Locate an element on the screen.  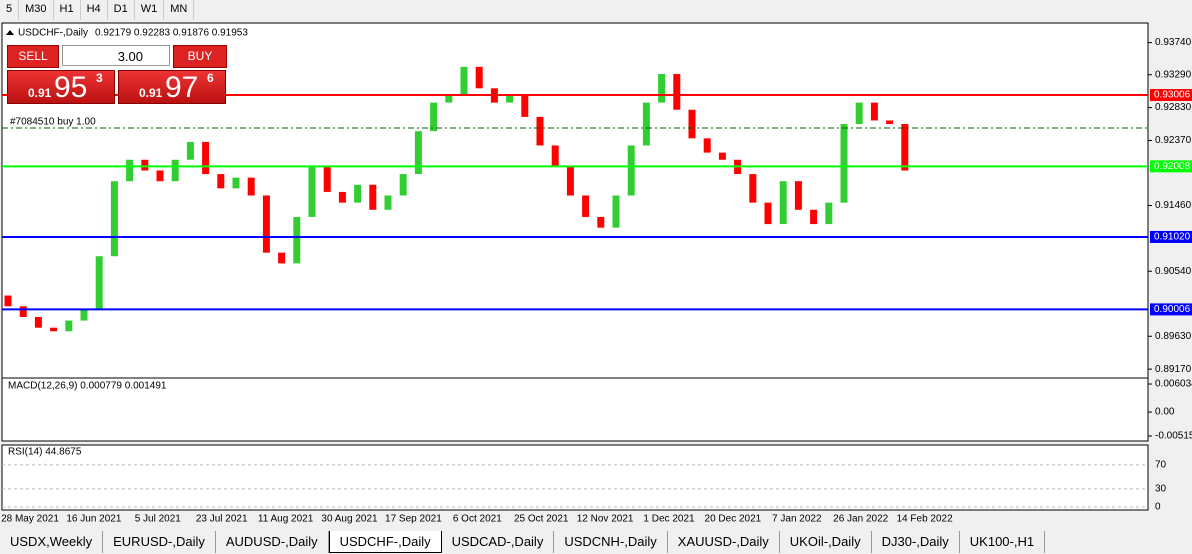
toolbar: 5 M30 H1 H4 D1 W1 MN is located at coordinates (97, 10).